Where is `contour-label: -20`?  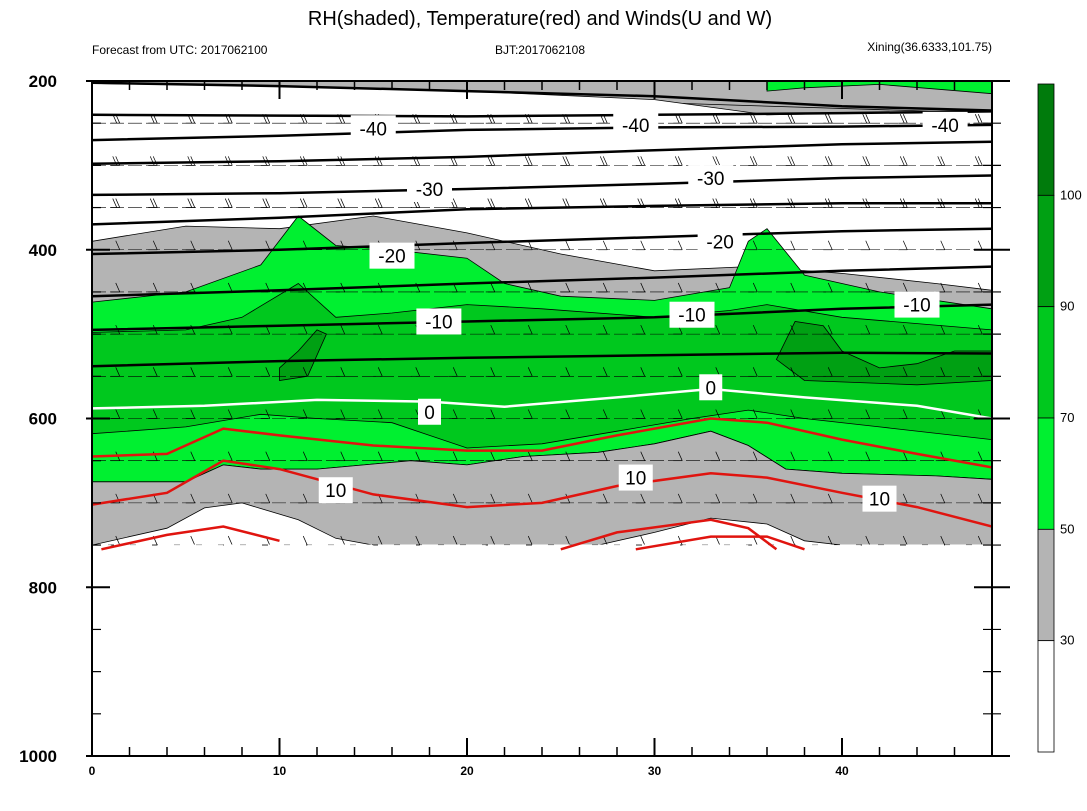 contour-label: -20 is located at coordinates (391, 257).